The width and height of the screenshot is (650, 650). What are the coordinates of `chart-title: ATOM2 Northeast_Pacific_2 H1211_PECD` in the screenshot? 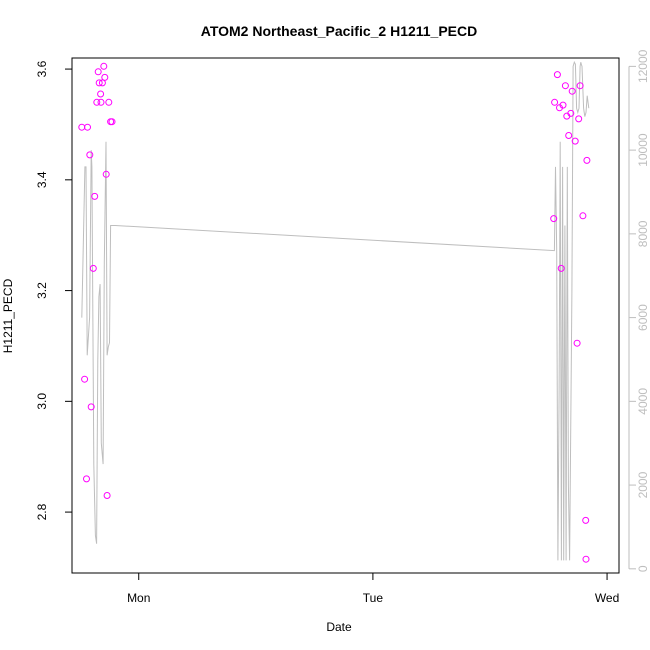 It's located at (339, 31).